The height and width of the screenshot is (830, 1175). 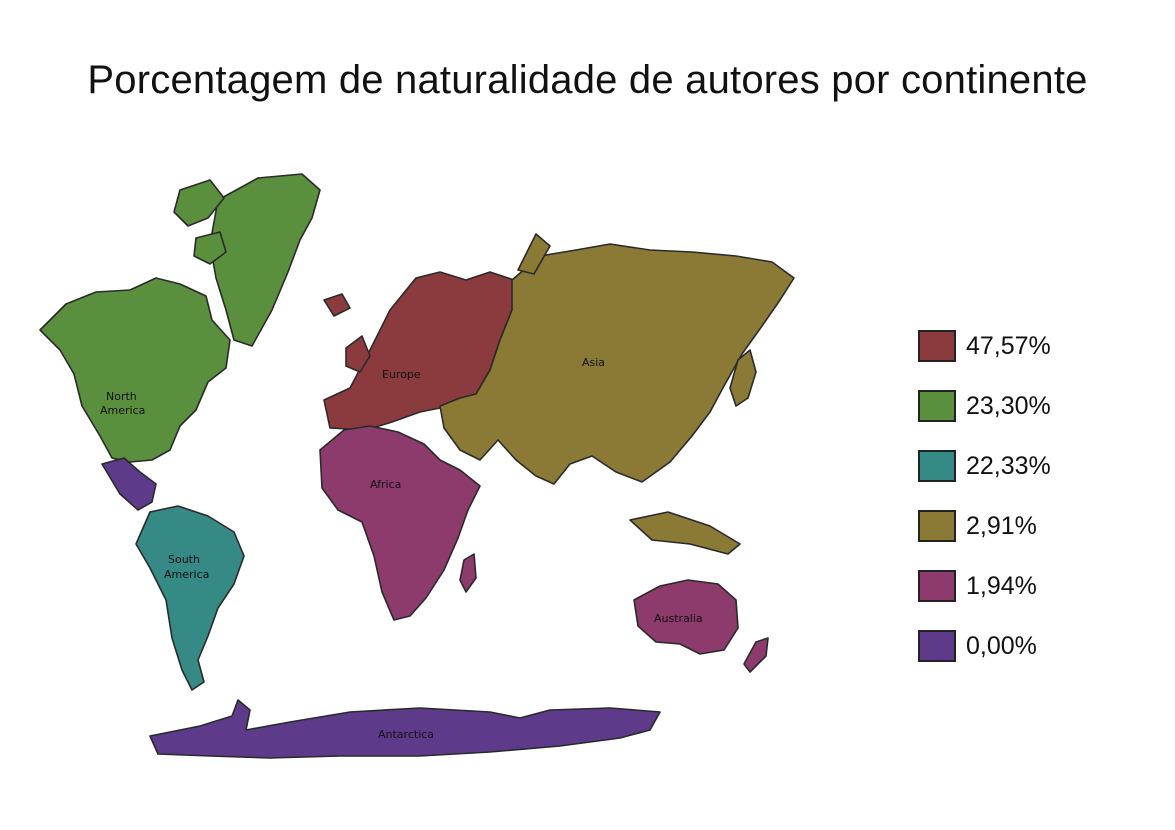 I want to click on british-isles-shape, so click(x=358, y=354).